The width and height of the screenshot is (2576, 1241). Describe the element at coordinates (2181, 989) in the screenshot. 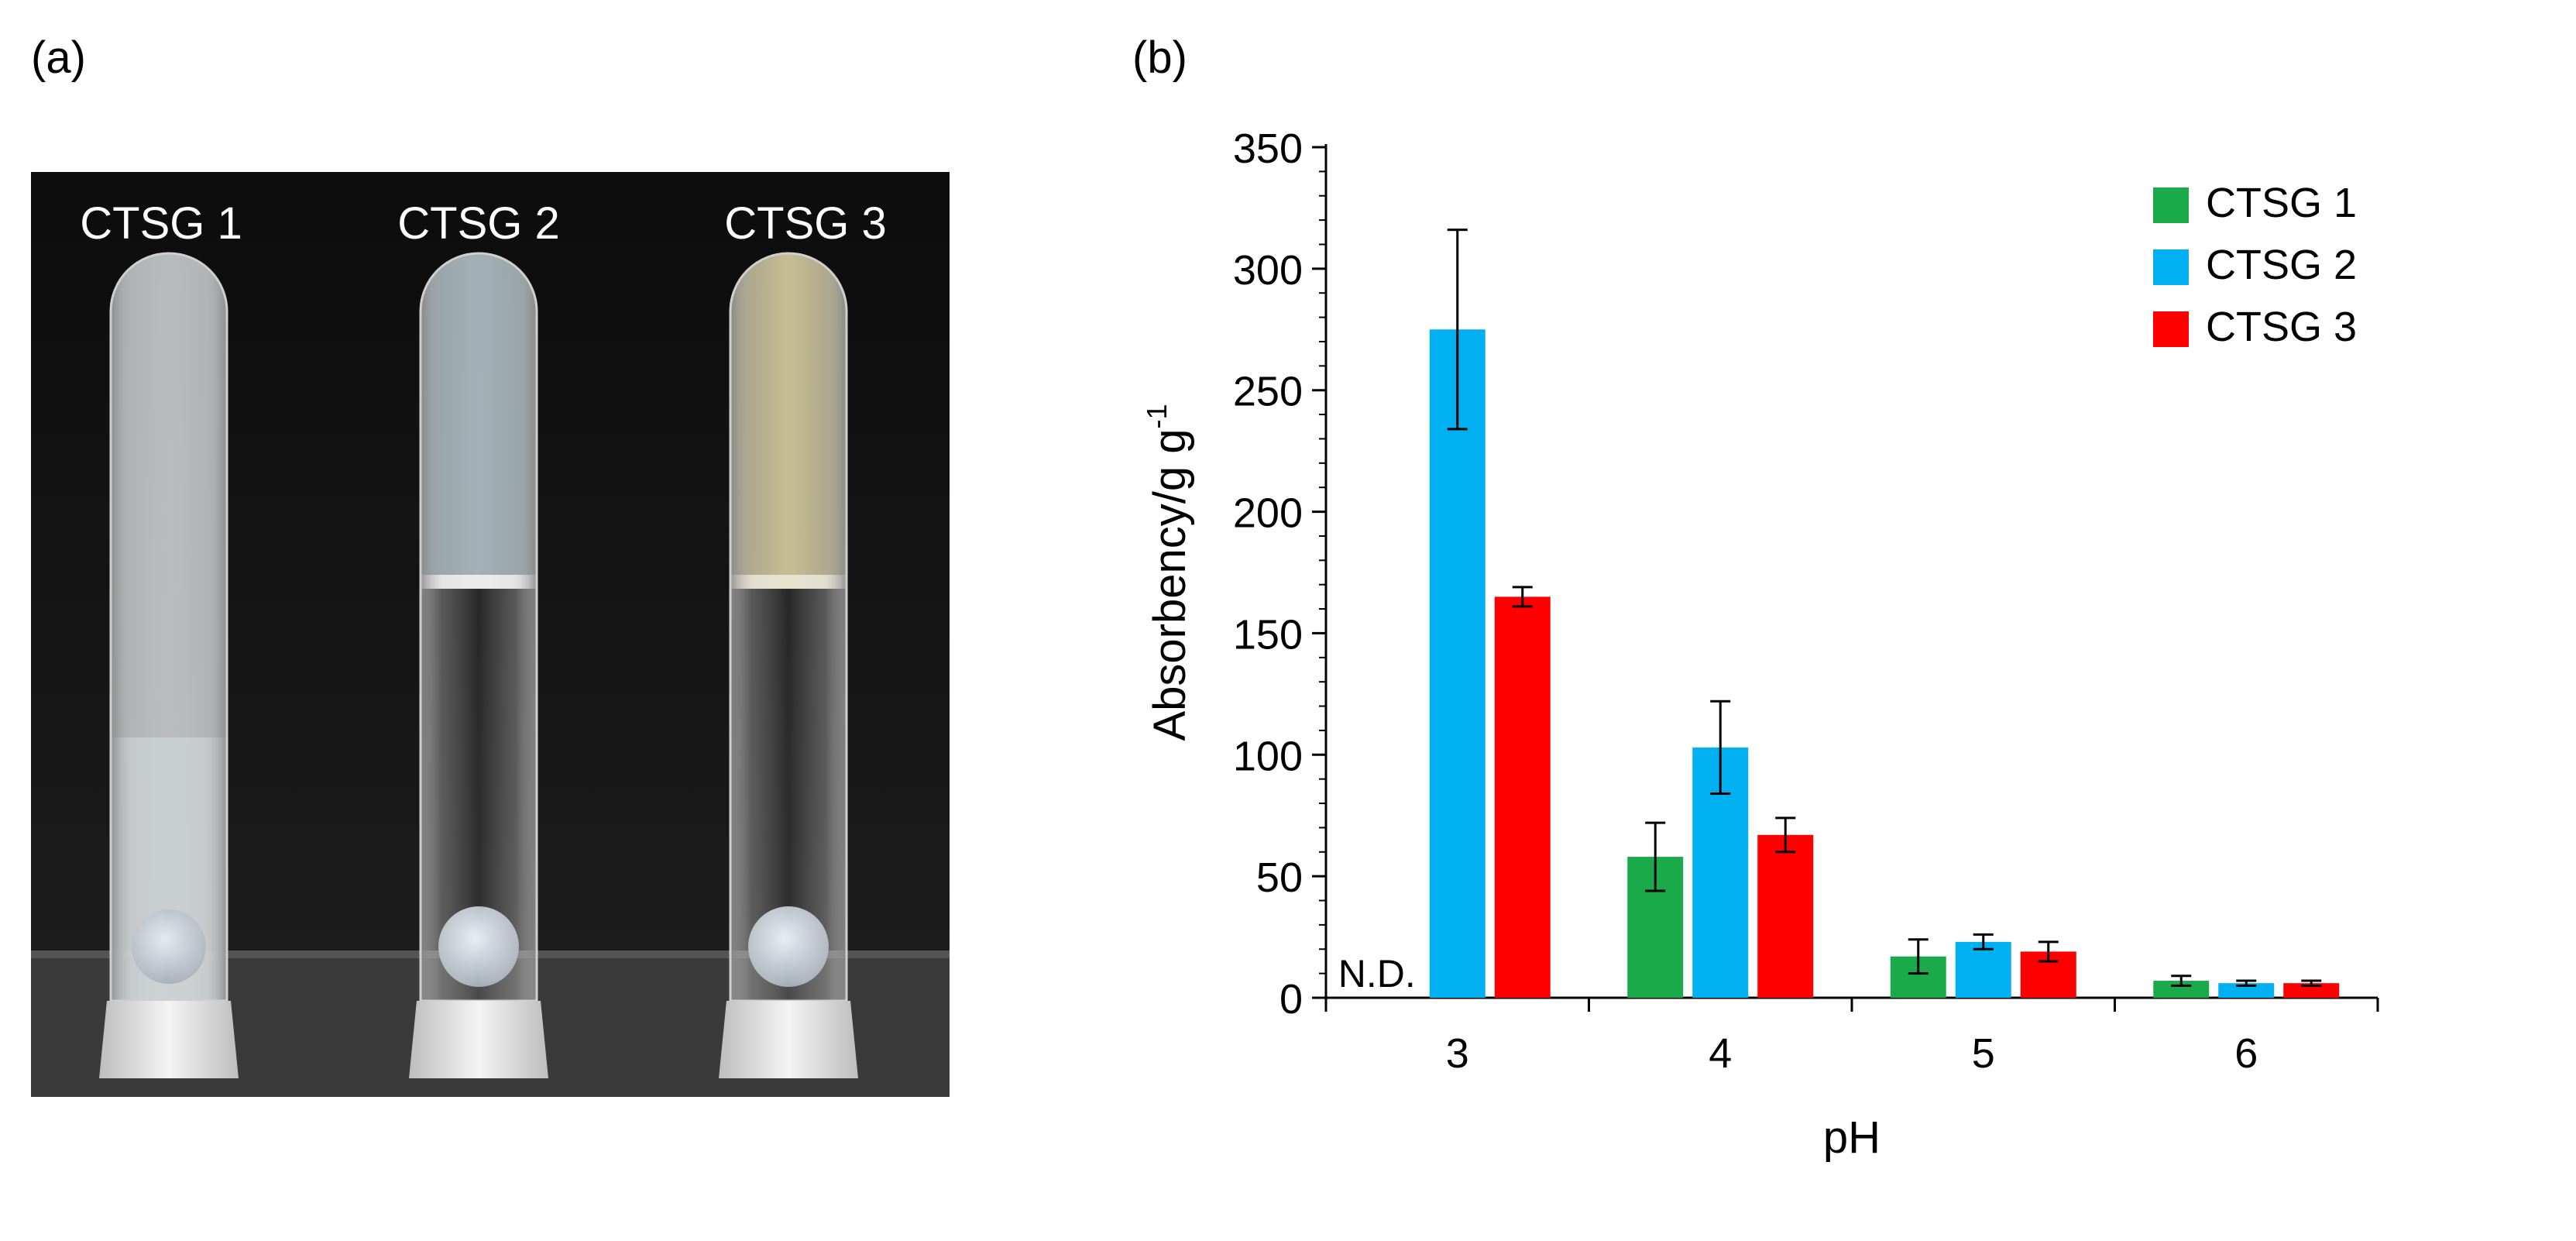

I see `bar-ctsg-1-ph6` at that location.